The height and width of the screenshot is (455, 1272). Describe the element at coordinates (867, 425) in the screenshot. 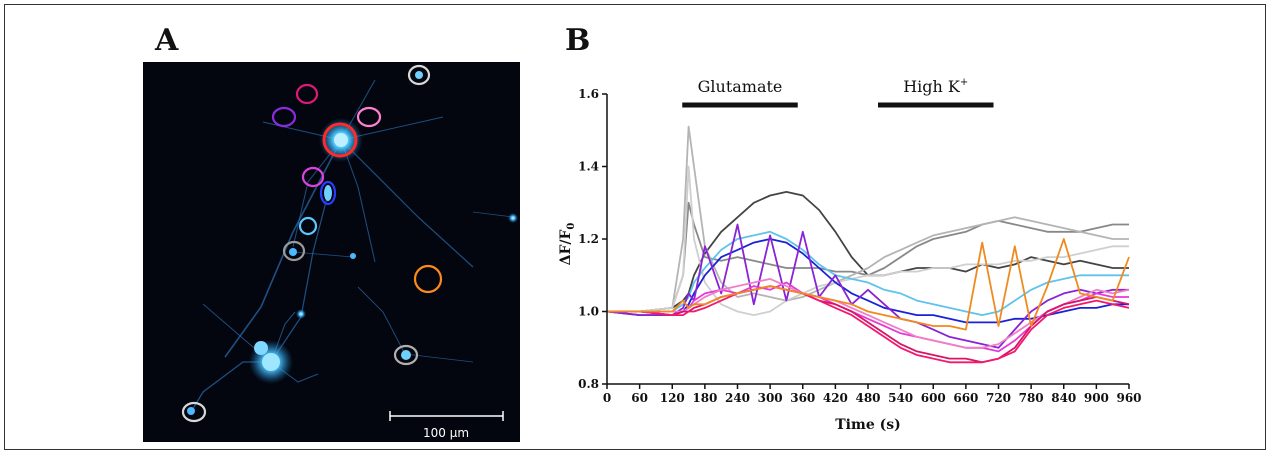

I see `x-axis-label: Time (s)` at that location.